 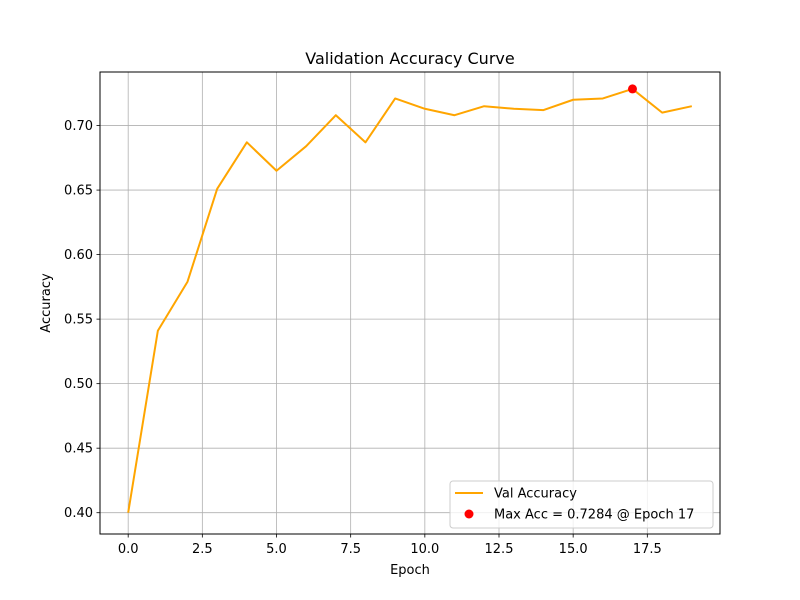 I want to click on x-tick-label: 17.5, so click(x=647, y=549).